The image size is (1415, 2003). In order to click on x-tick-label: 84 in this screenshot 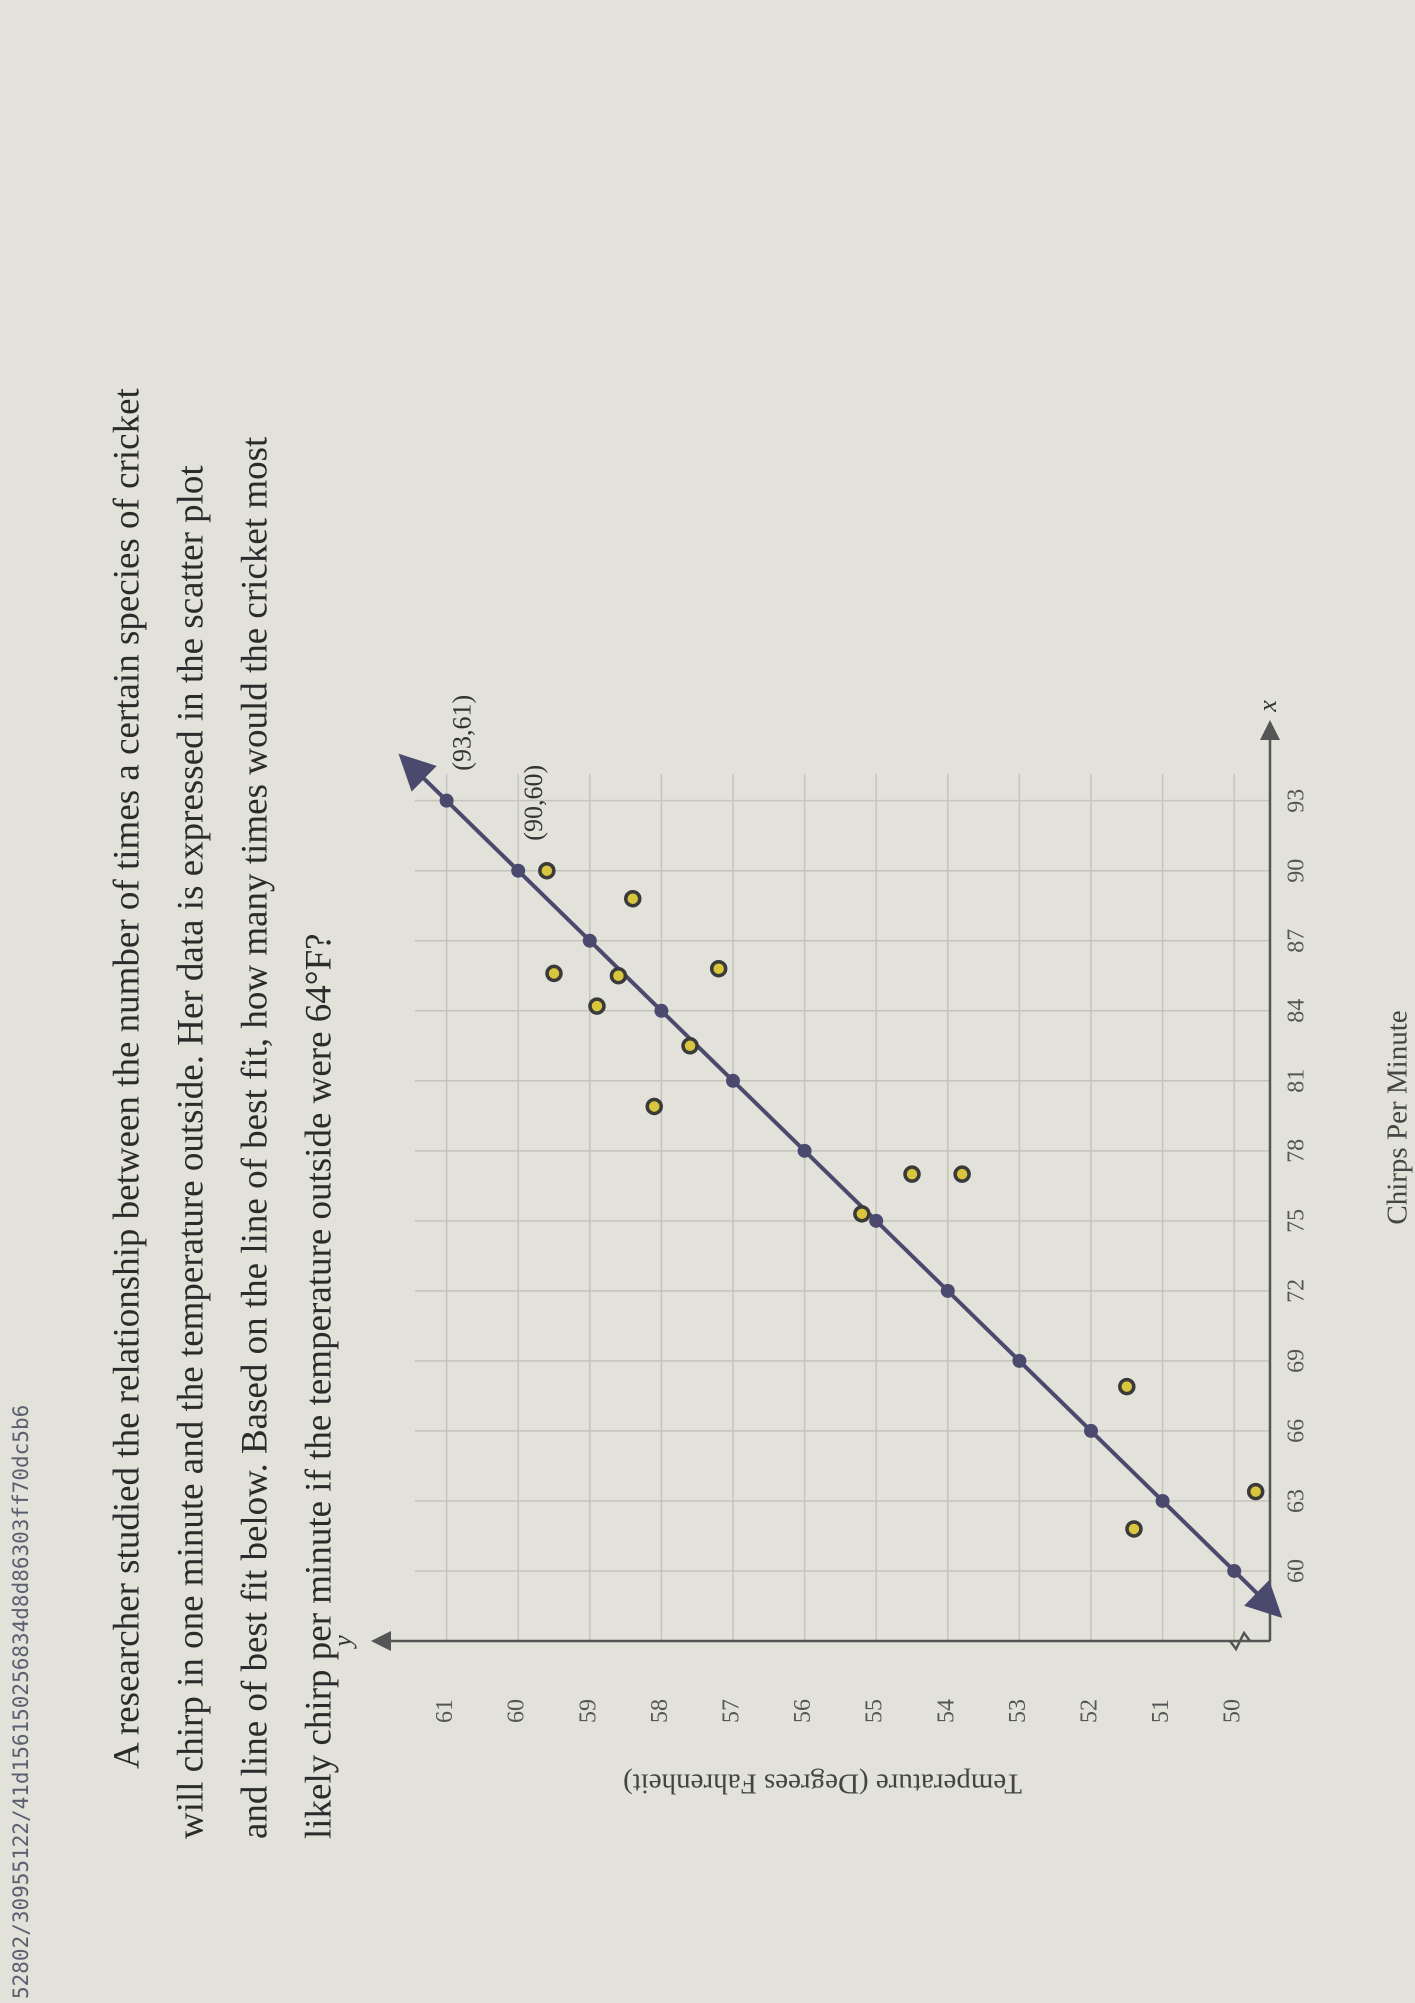, I will do `click(1297, 1011)`.